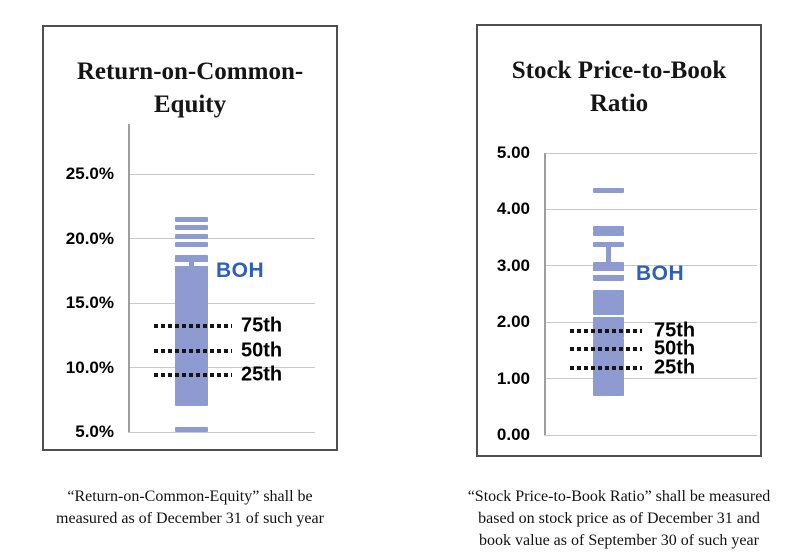 Image resolution: width=798 pixels, height=553 pixels. What do you see at coordinates (513, 434) in the screenshot?
I see `y-tick-label: 0.00` at bounding box center [513, 434].